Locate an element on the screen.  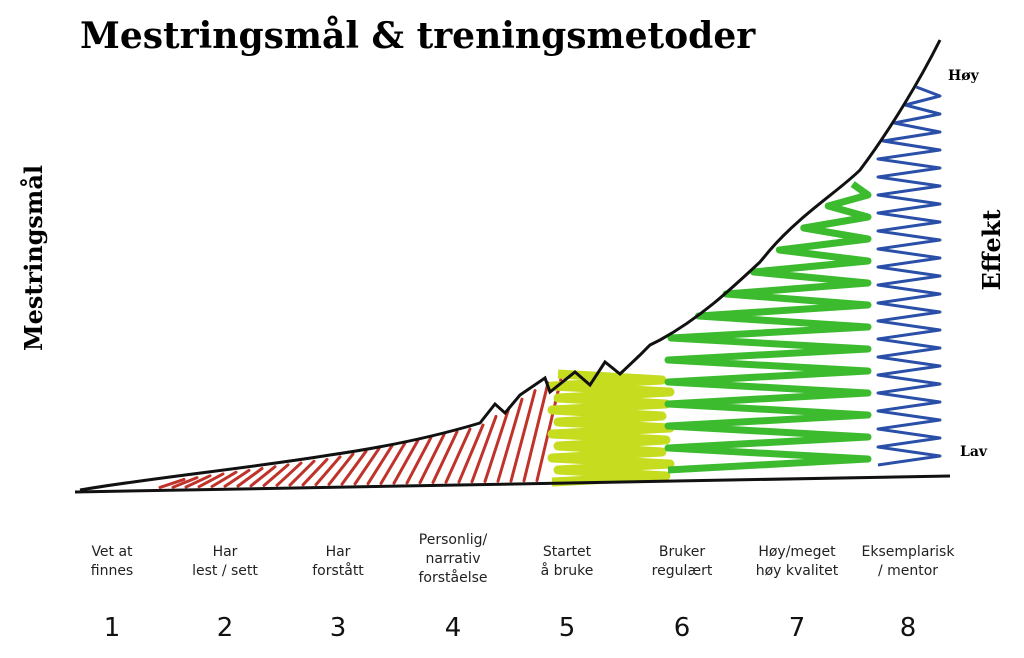
stage-label: Høy/meget is located at coordinates (797, 552).